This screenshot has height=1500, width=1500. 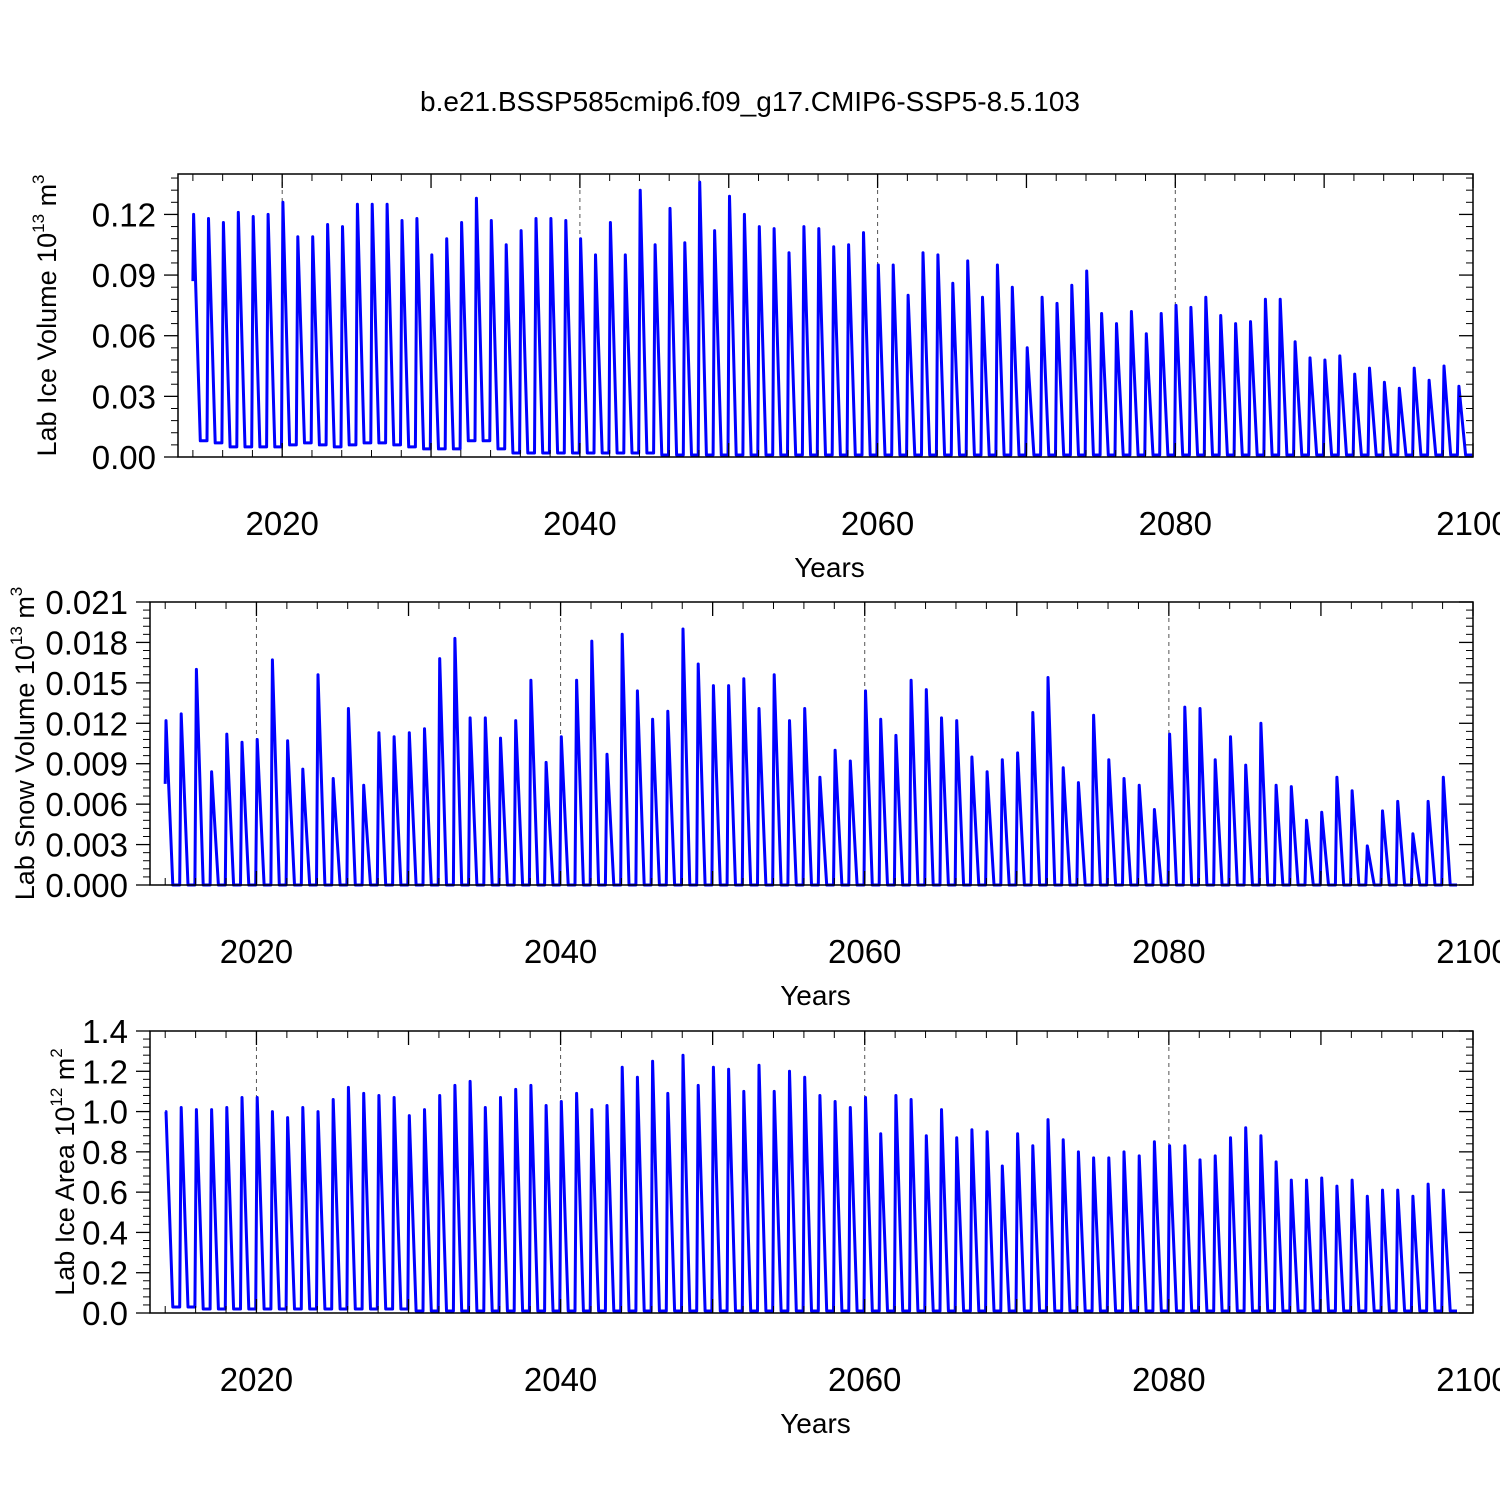 I want to click on y-tick-label: 0.00, so click(x=124, y=457).